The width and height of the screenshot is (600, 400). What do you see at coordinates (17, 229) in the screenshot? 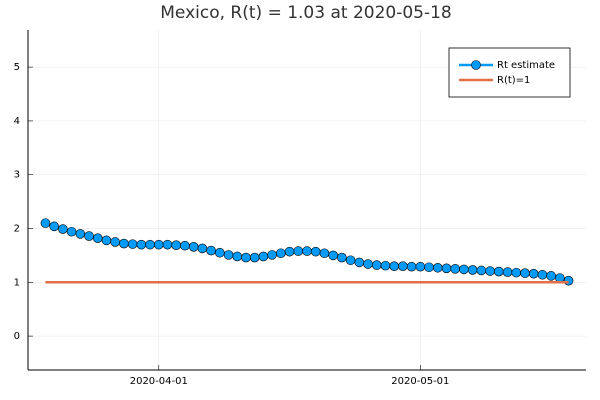
I see `y-tick-label: 2` at bounding box center [17, 229].